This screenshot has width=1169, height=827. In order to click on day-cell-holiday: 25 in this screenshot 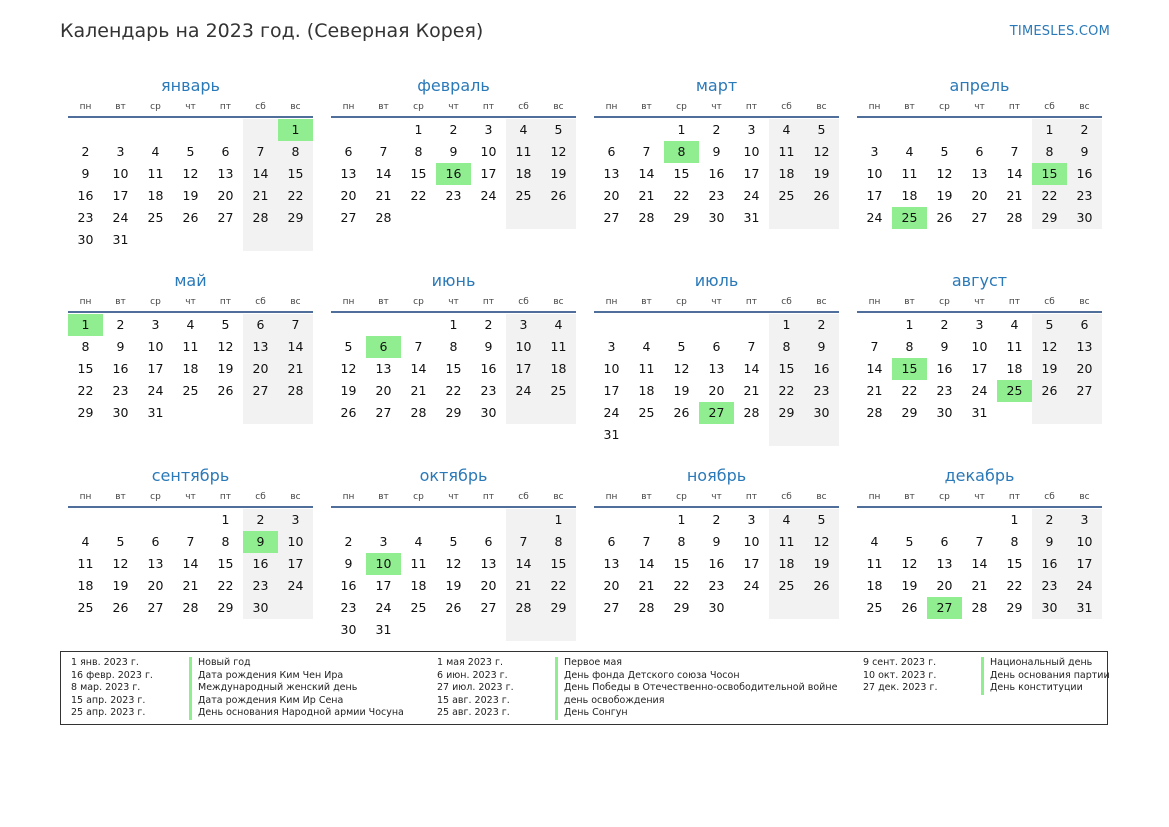, I will do `click(909, 218)`.